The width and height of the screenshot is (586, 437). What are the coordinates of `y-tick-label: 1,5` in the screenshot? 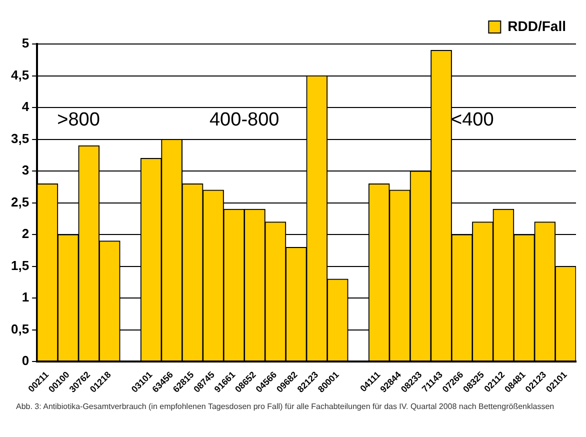 It's located at (20, 265).